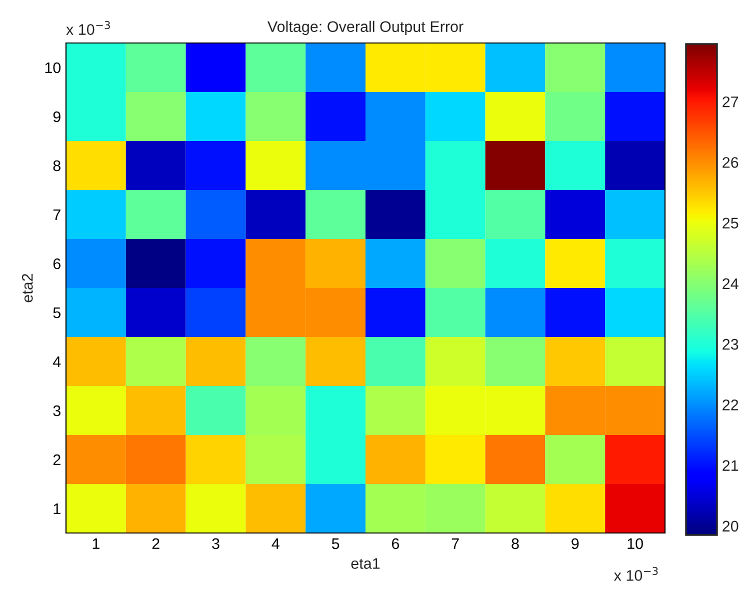 The width and height of the screenshot is (748, 595). What do you see at coordinates (365, 28) in the screenshot?
I see `chart-title: Voltage: Overall Output Error` at bounding box center [365, 28].